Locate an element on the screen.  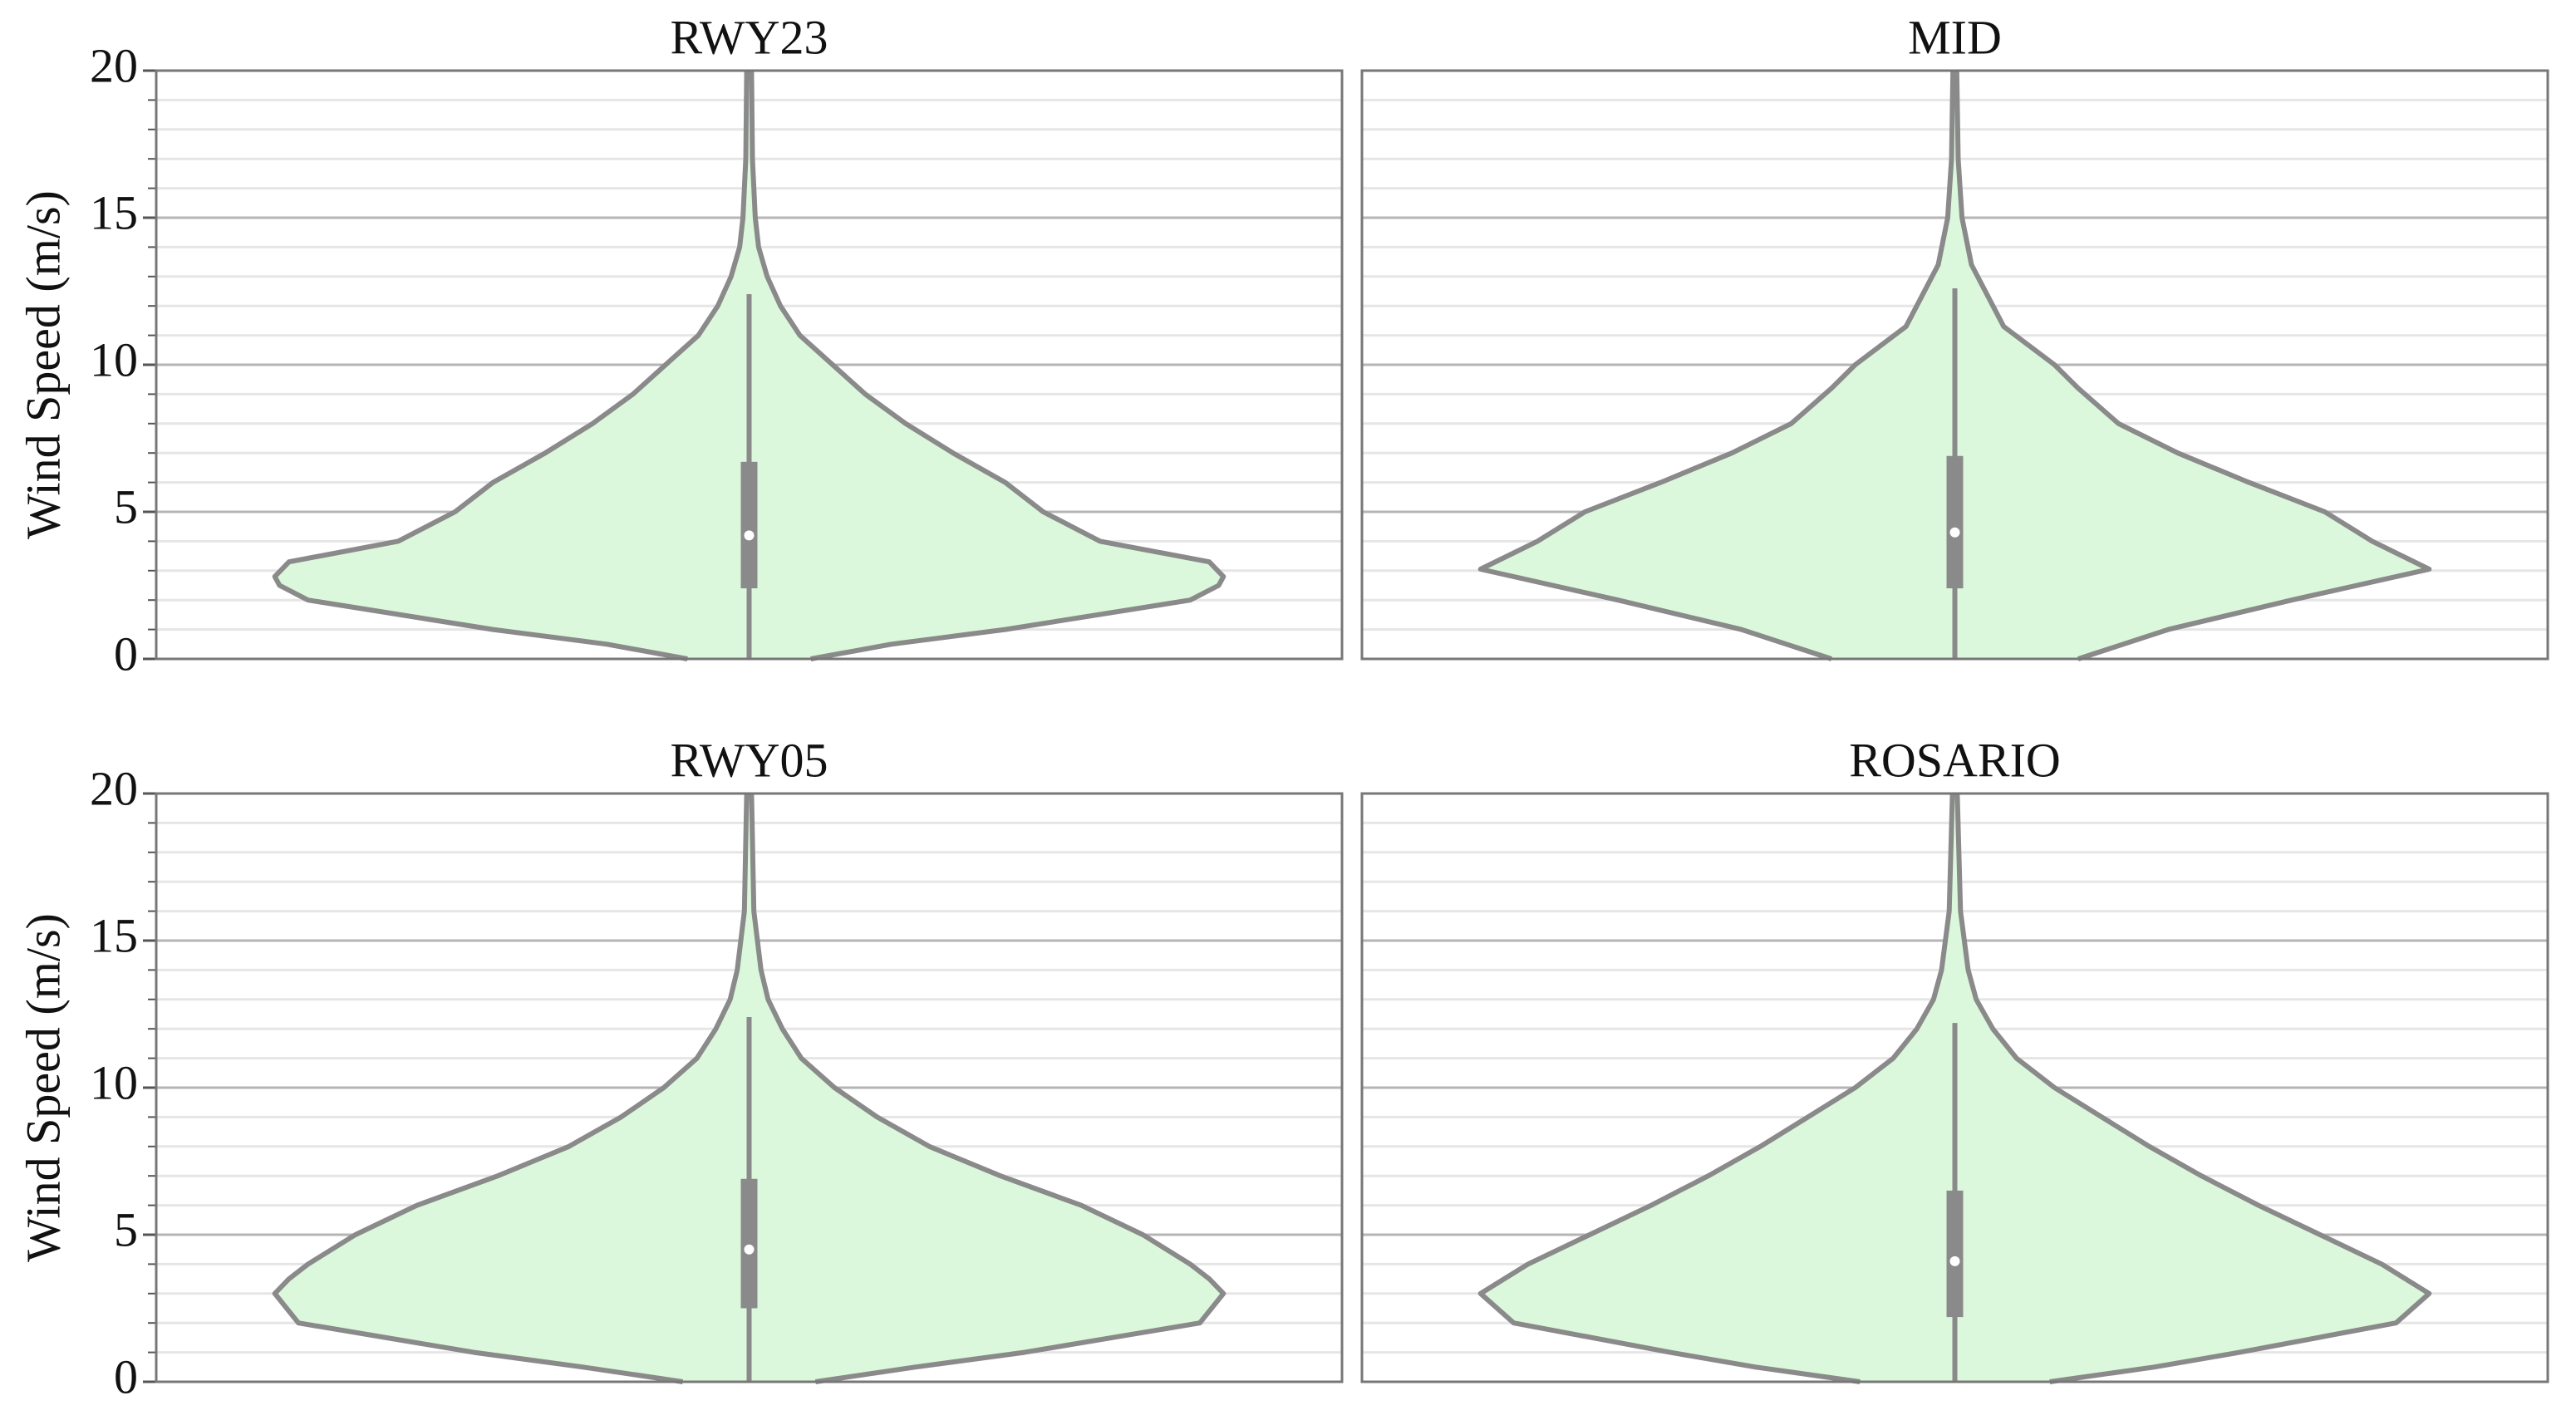
panel-title: RWY23 is located at coordinates (749, 37).